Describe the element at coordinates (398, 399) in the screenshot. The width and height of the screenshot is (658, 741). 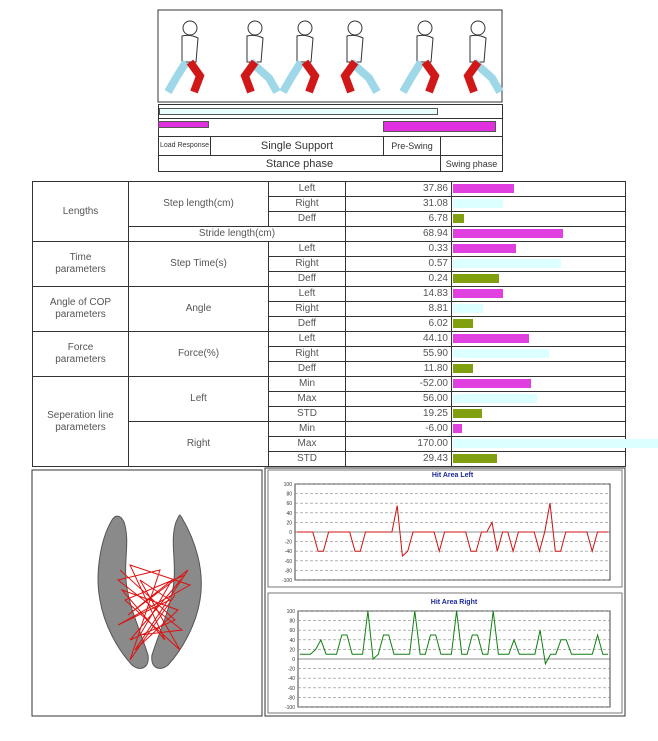
I see `row-value: 56.00` at that location.